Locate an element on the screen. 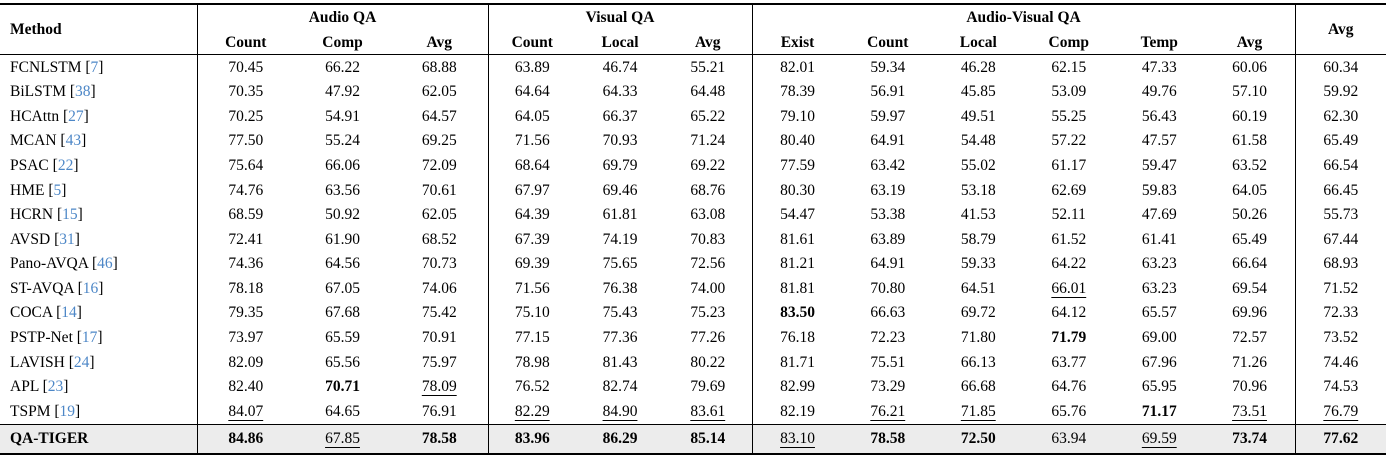 The width and height of the screenshot is (1386, 461). method-name: FCNLSTM is located at coordinates (46, 67).